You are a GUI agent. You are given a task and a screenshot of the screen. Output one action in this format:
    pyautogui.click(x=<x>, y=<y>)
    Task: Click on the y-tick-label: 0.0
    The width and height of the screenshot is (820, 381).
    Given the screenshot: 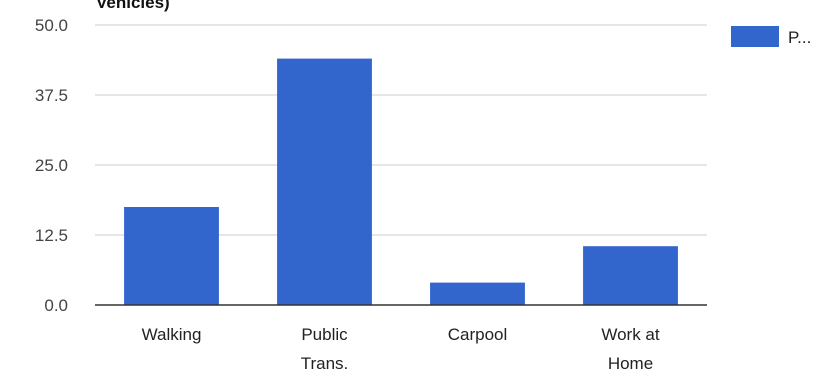 What is the action you would take?
    pyautogui.click(x=56, y=305)
    